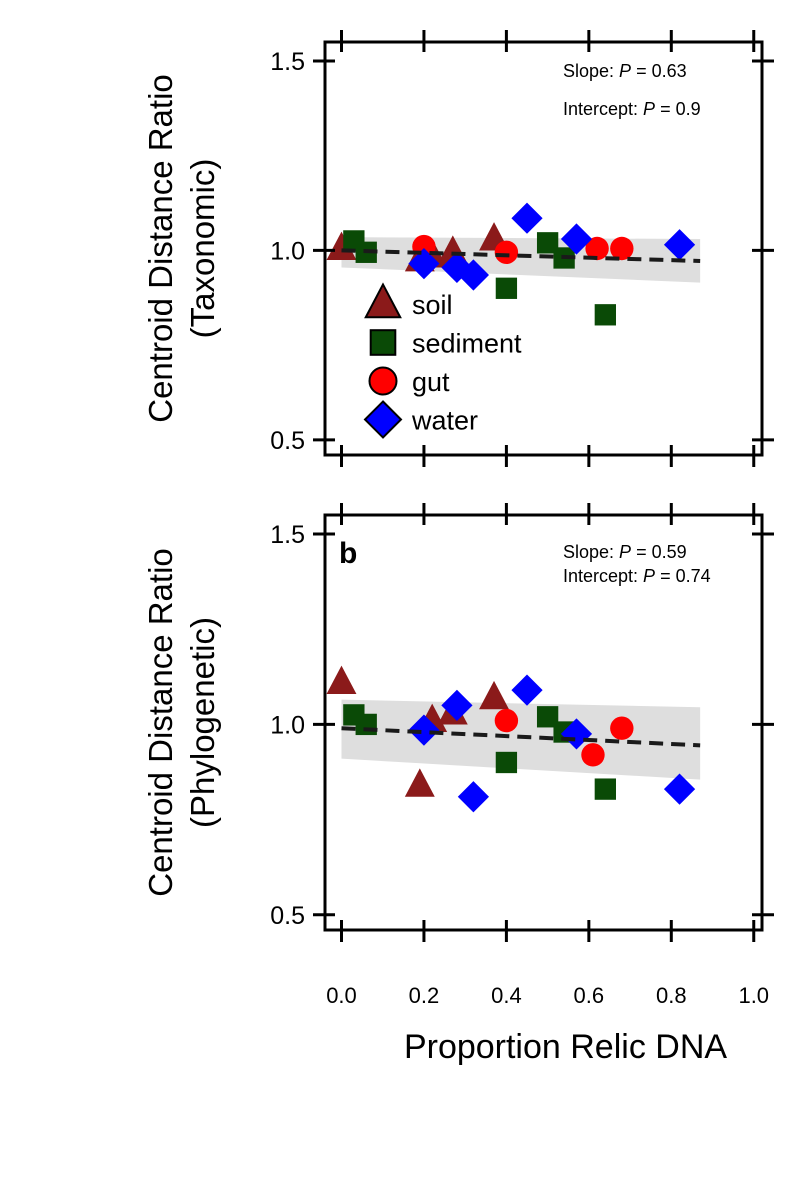 Image resolution: width=800 pixels, height=1200 pixels. Describe the element at coordinates (589, 995) in the screenshot. I see `x-tick-label: 0.6` at that location.